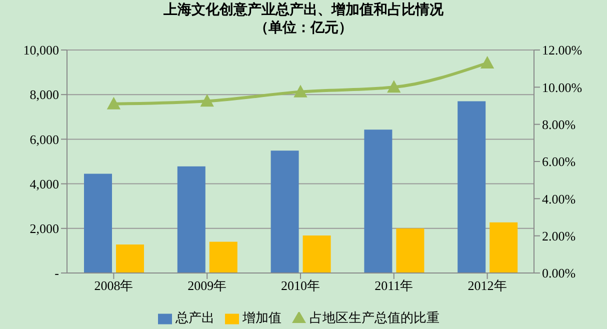 This screenshot has height=329, width=607. I want to click on y-tick-label: 4,000, so click(44, 184).